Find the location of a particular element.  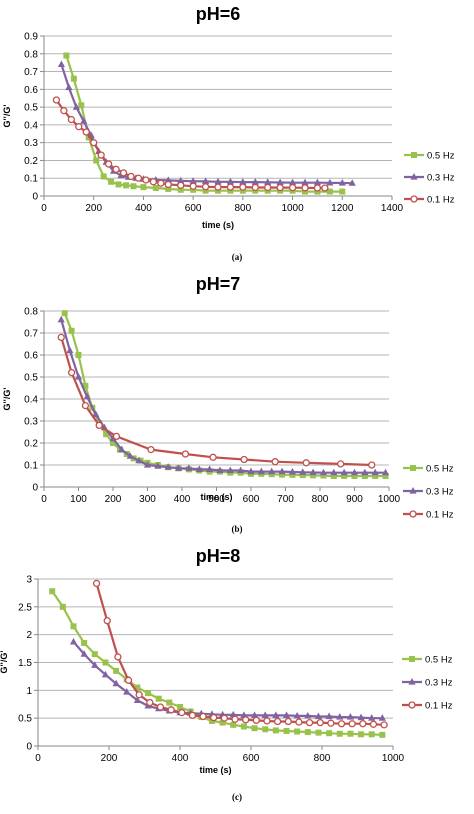

series-line is located at coordinates (216, 402).